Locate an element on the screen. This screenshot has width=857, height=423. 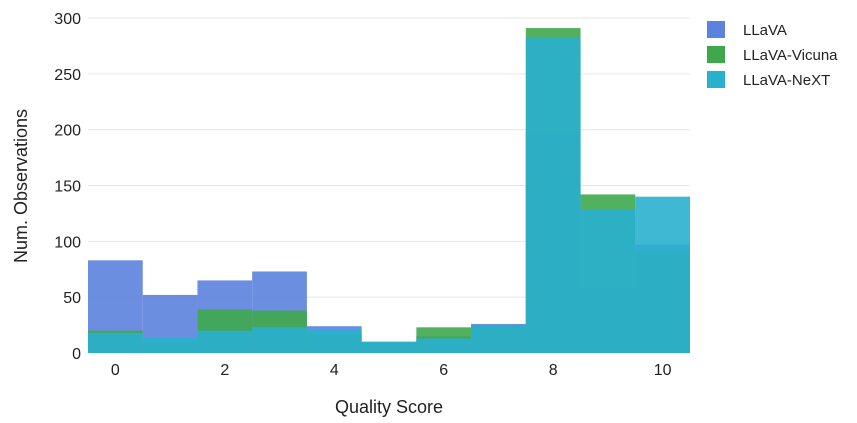
legend: LLaVA LLaVA-Vicuna LLaVA-NeXT is located at coordinates (772, 55).